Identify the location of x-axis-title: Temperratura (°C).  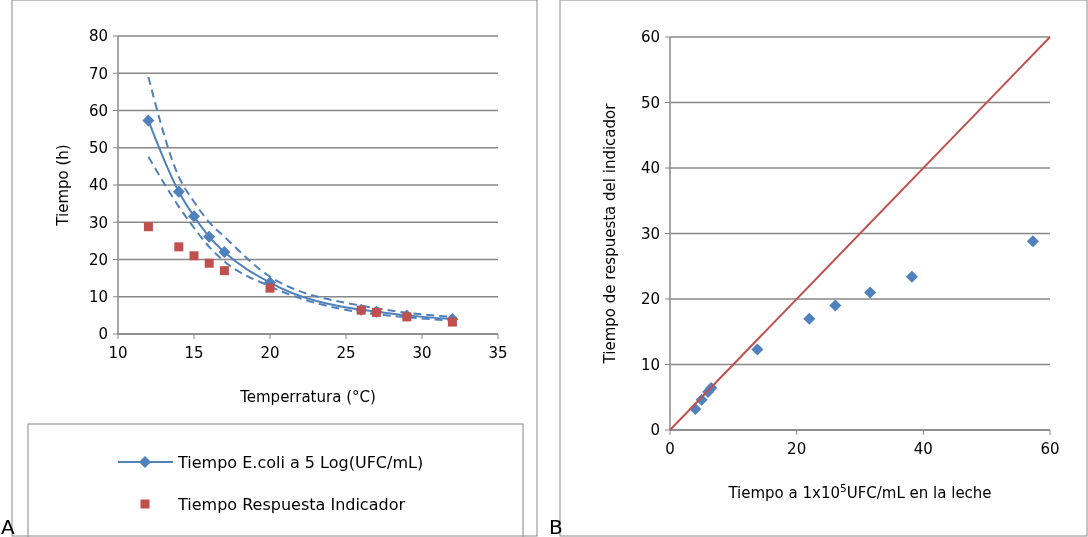
(307, 397).